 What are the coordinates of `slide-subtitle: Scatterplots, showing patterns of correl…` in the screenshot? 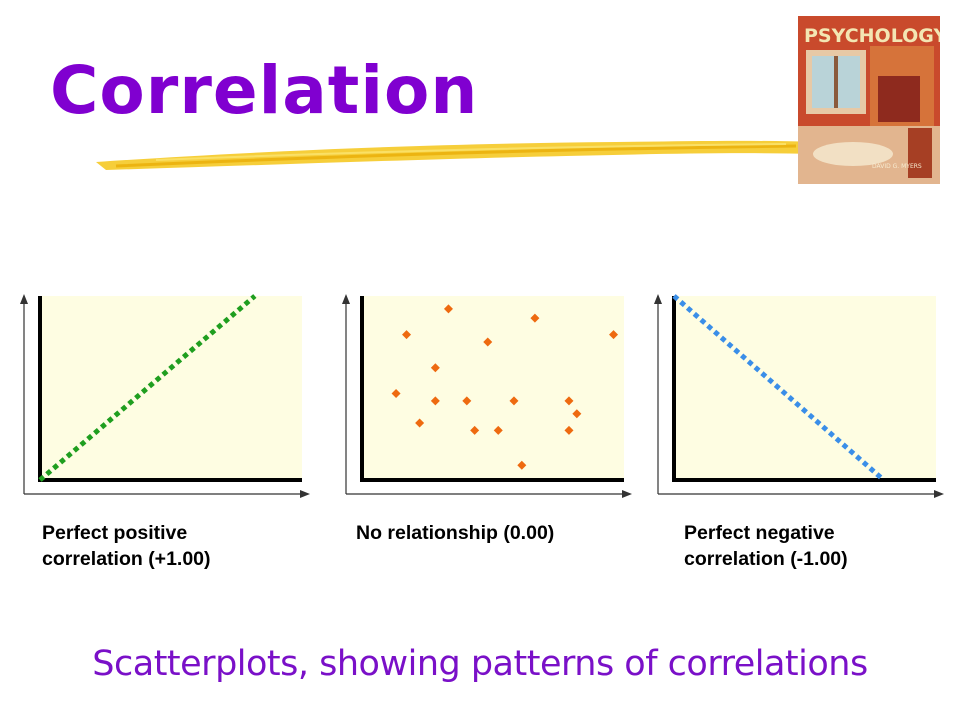 It's located at (480, 664).